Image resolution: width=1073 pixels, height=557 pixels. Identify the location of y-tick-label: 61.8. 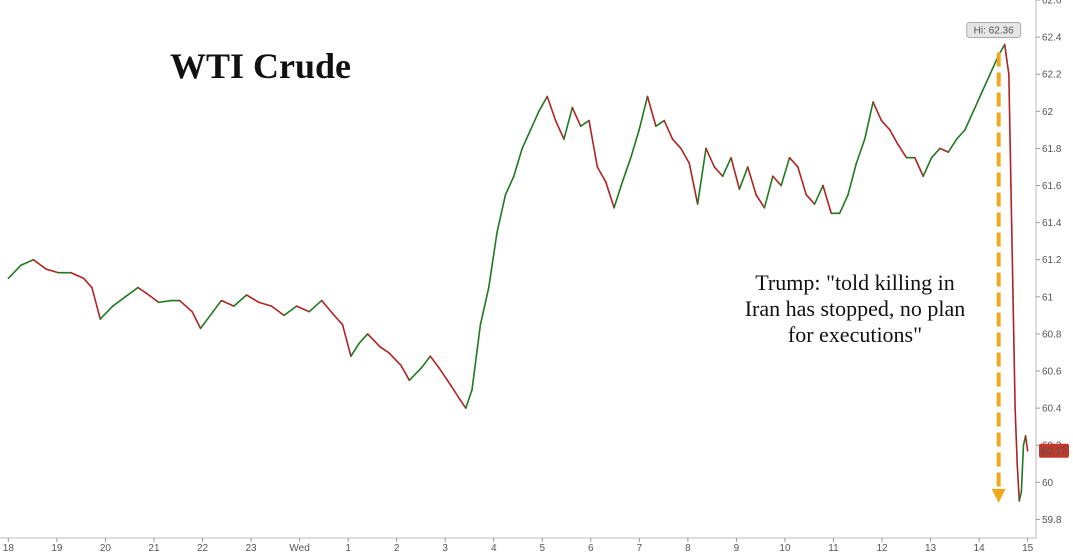
(1052, 149).